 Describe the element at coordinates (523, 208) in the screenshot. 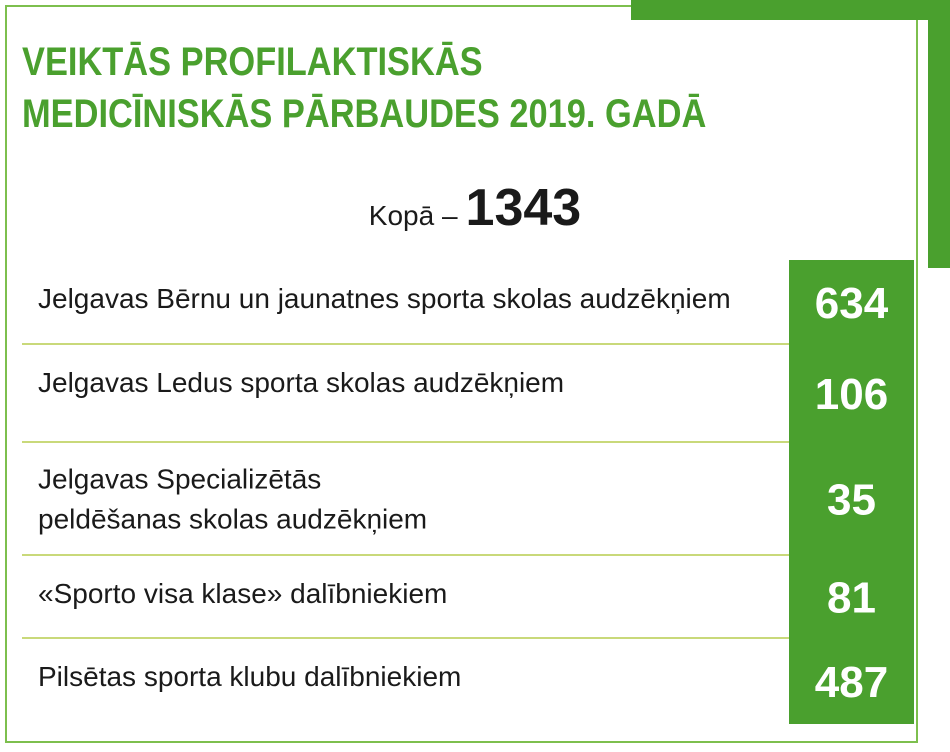

I see `total-value: 1343` at that location.